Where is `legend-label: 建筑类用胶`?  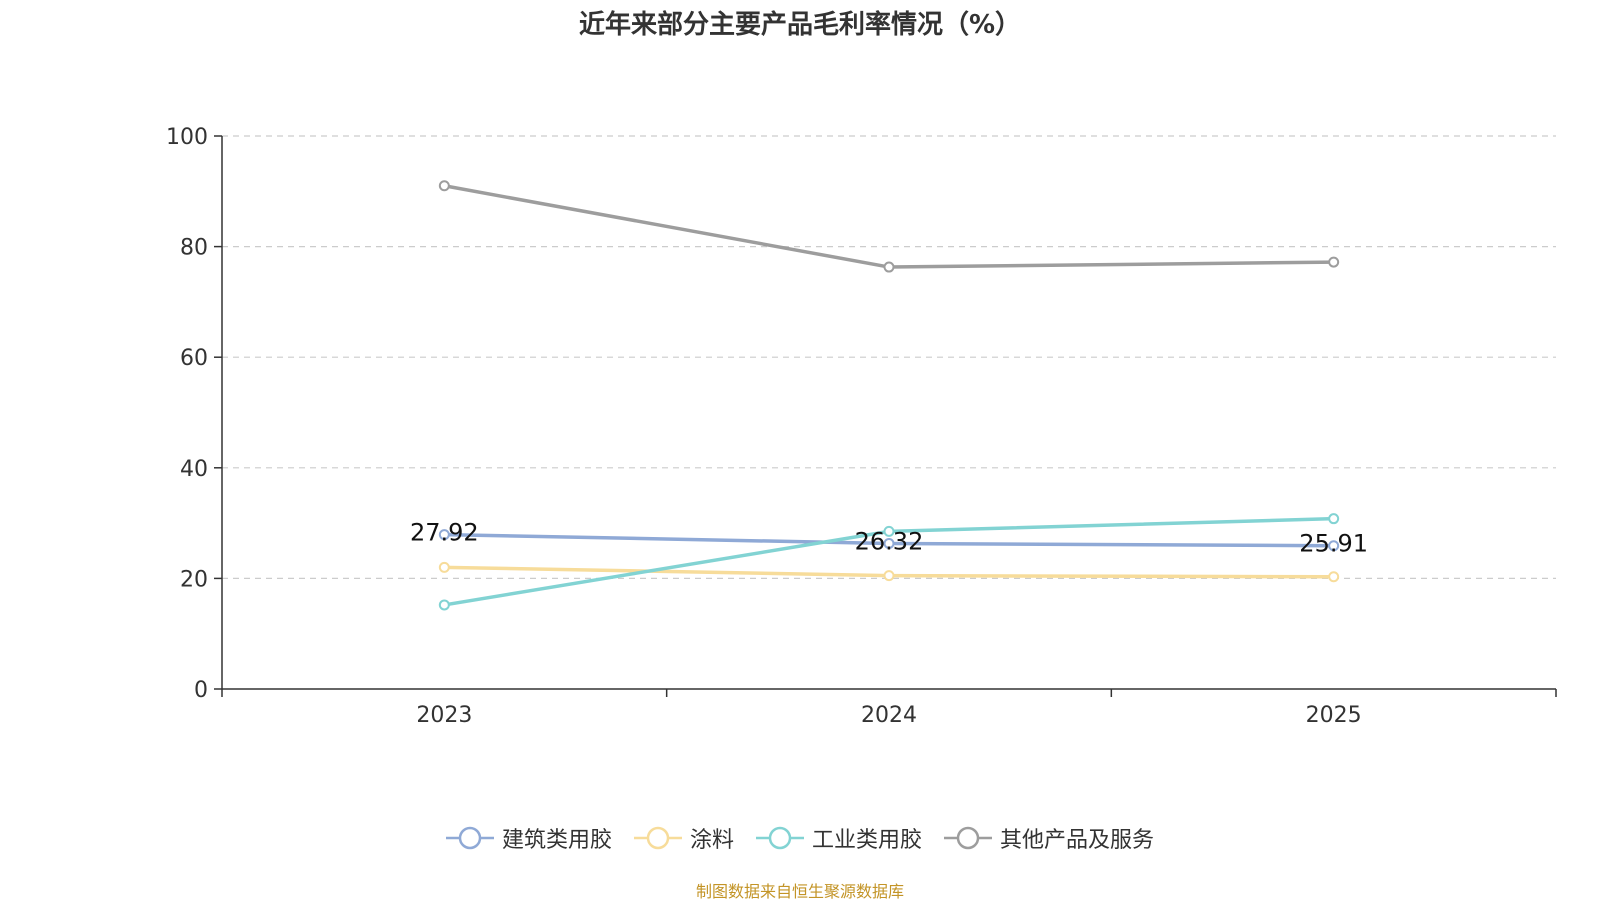 legend-label: 建筑类用胶 is located at coordinates (556, 840).